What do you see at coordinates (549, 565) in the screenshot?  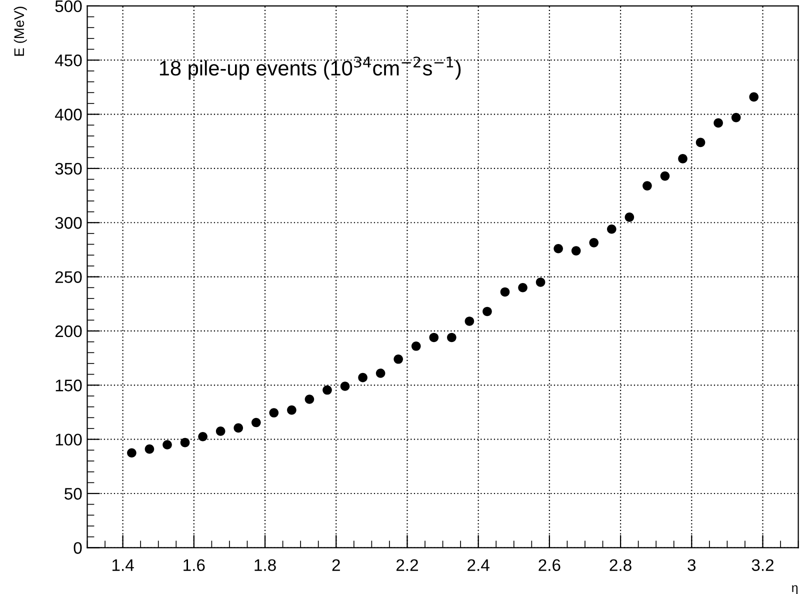 I see `x-tick-label: 2.6` at bounding box center [549, 565].